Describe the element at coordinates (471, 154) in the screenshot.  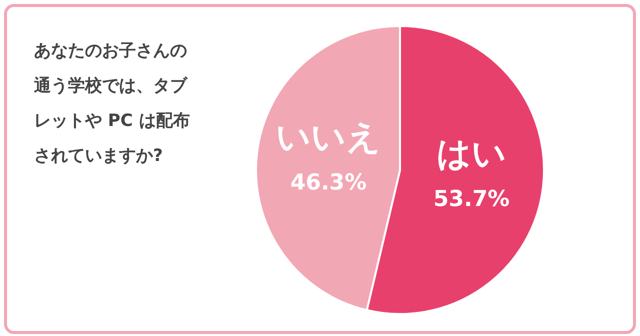
I see `slice-label: はい` at that location.